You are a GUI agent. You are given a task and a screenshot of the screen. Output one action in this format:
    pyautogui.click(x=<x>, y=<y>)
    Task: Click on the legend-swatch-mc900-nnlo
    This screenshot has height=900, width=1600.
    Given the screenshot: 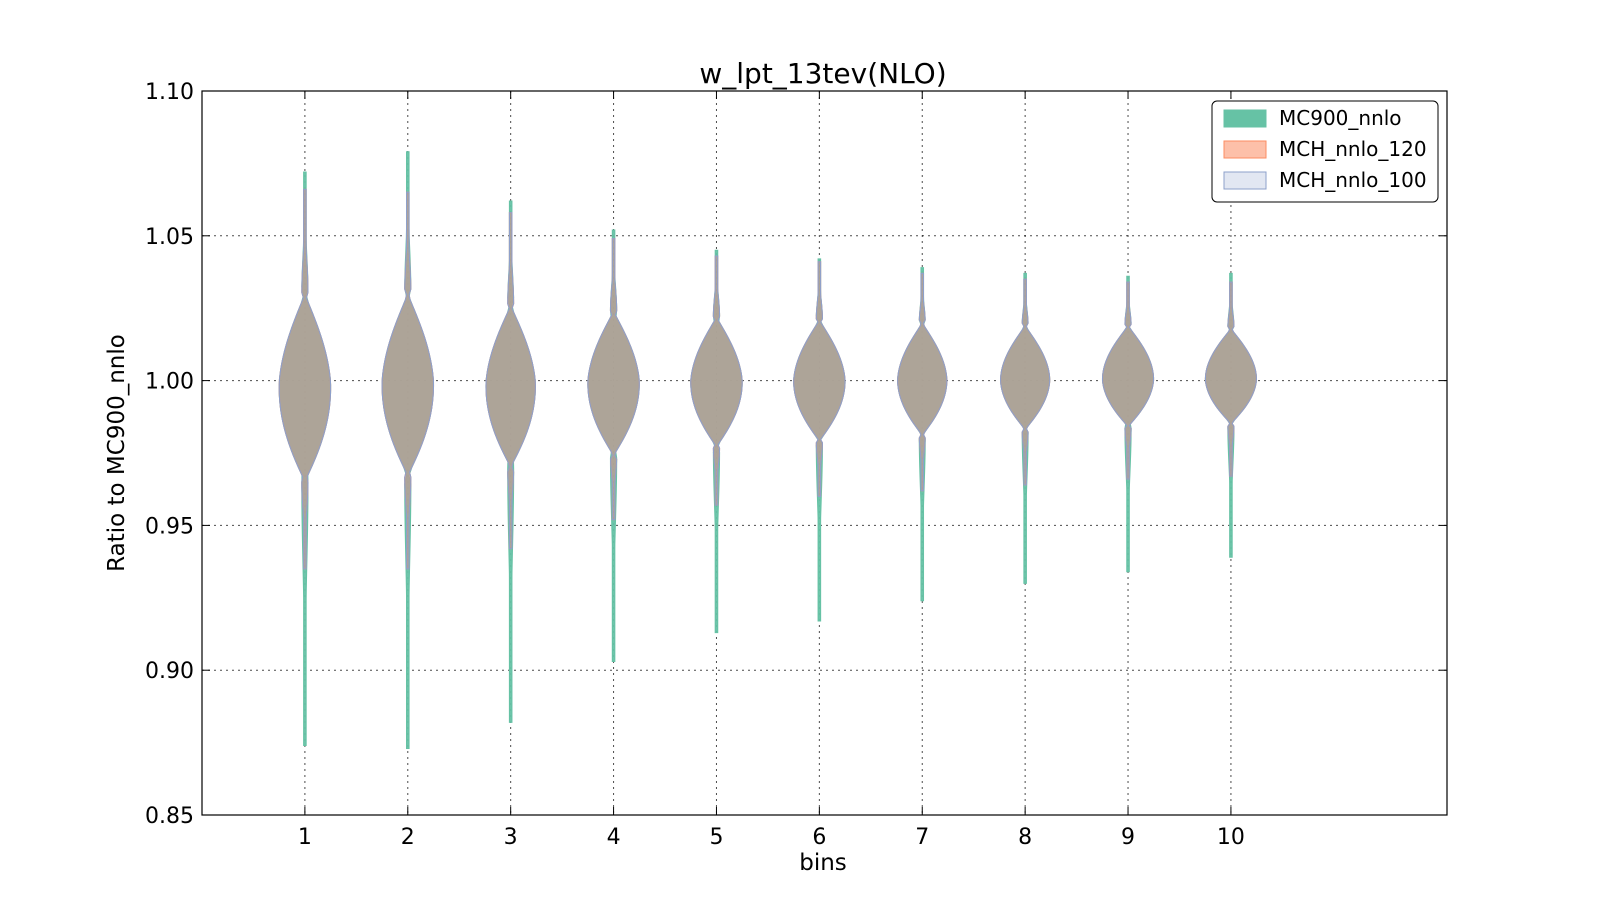 What is the action you would take?
    pyautogui.click(x=1245, y=118)
    